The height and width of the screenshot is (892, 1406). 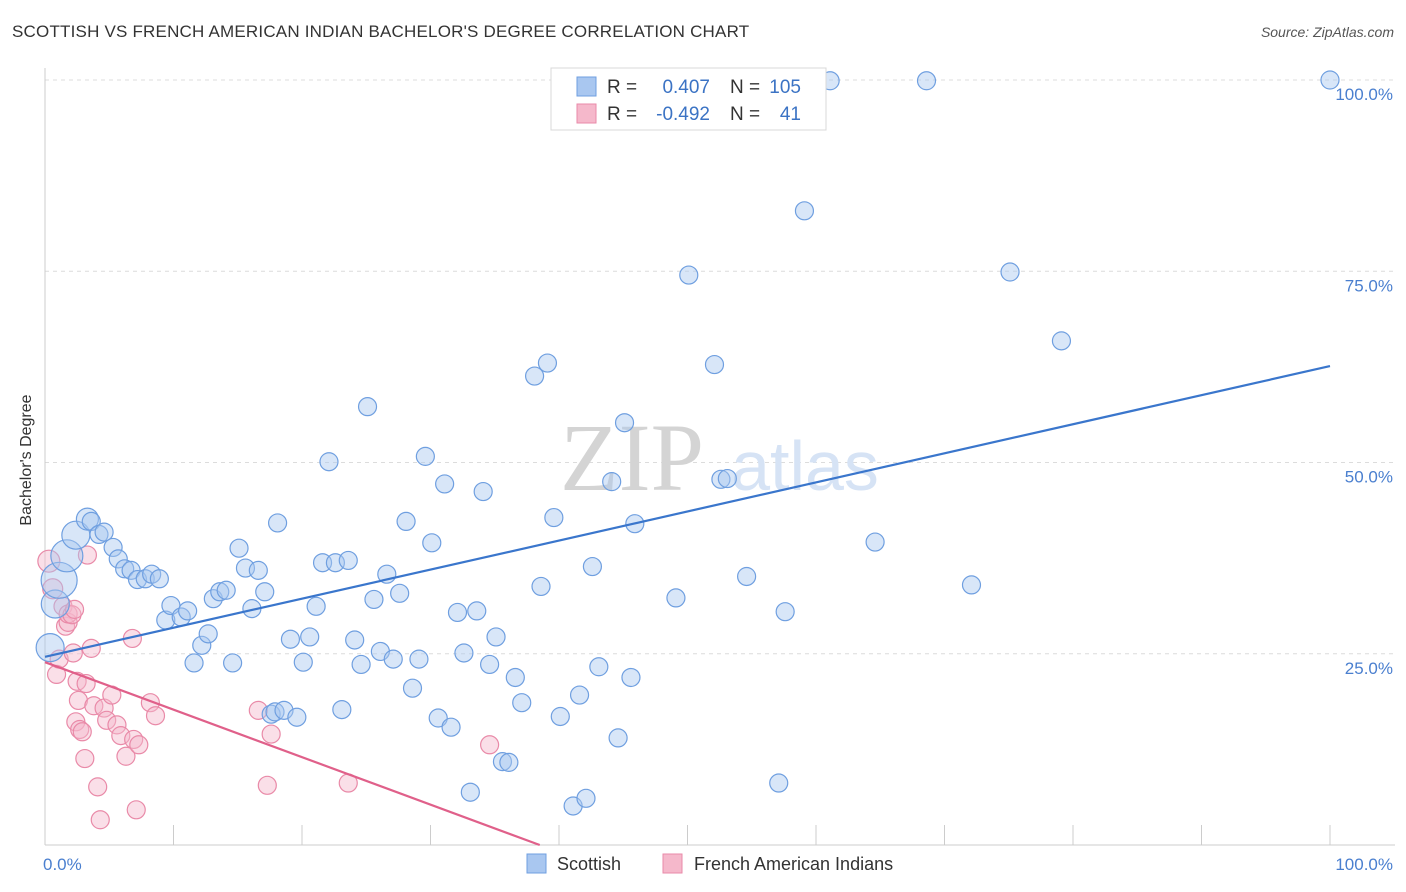 What do you see at coordinates (292, 754) in the screenshot?
I see `french-trend-line` at bounding box center [292, 754].